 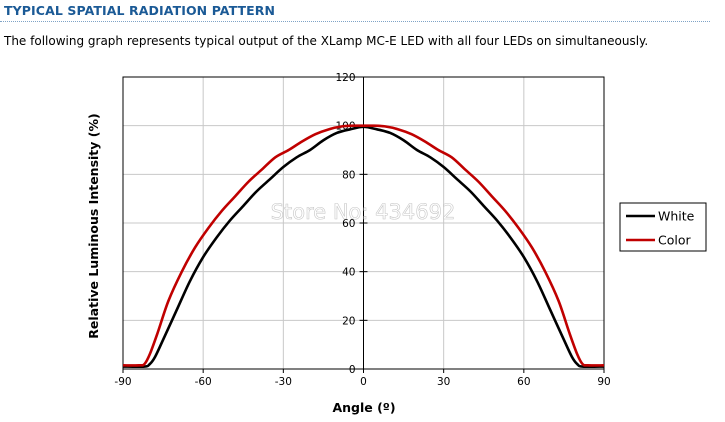 I want to click on x-tick-label: -60, so click(x=203, y=382).